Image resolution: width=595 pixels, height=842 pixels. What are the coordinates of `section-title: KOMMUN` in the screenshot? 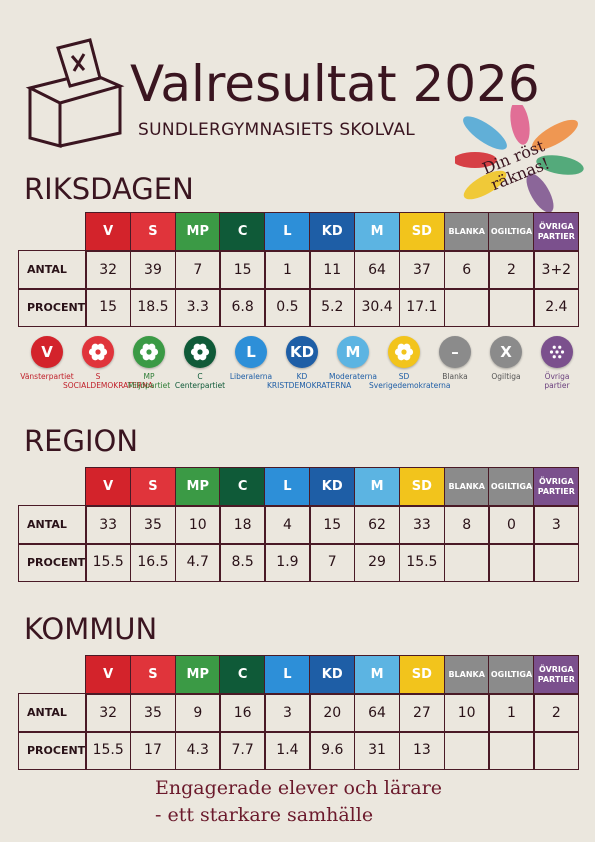 It's located at (91, 629).